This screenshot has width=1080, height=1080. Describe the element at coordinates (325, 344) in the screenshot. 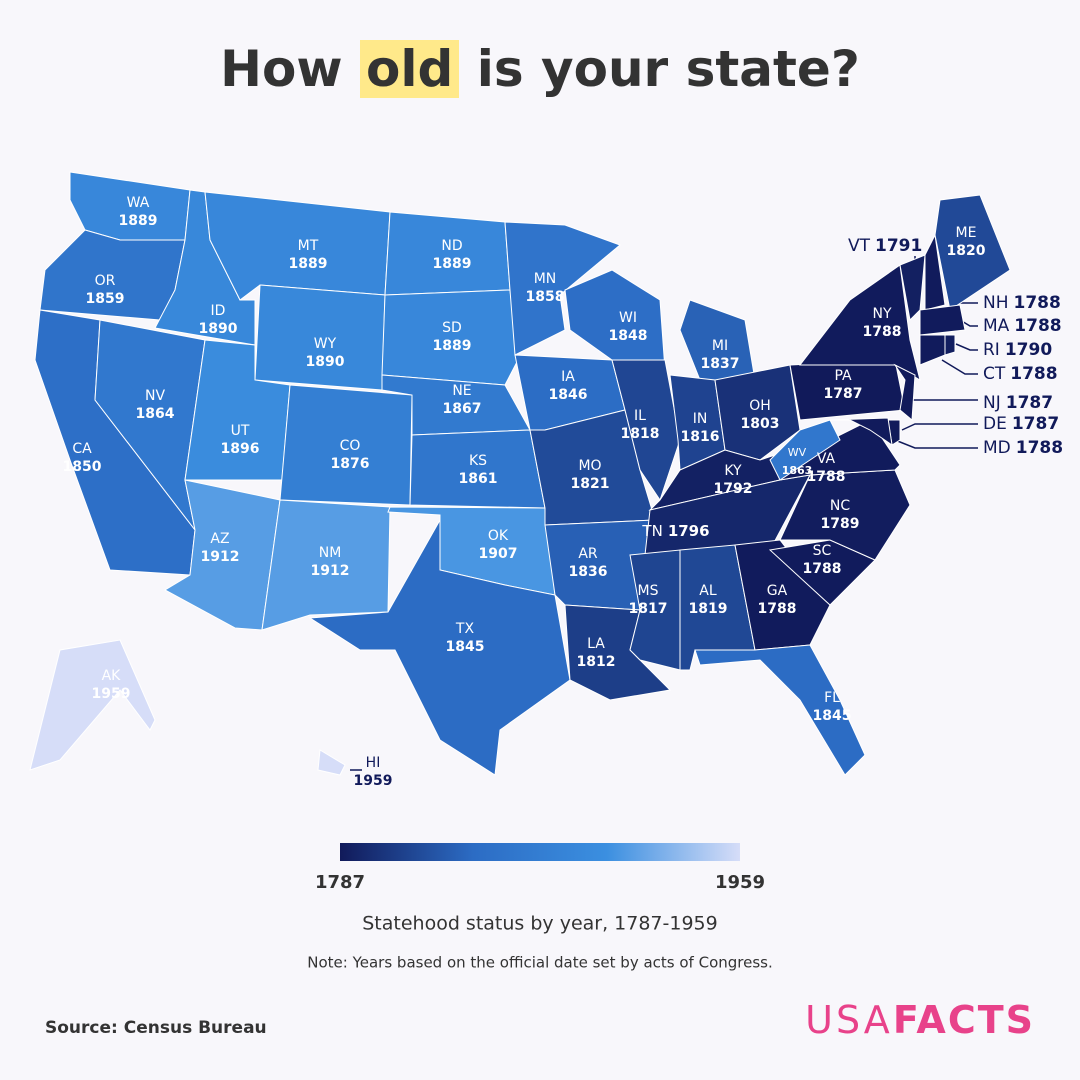

I see `state-abbr: WY` at that location.